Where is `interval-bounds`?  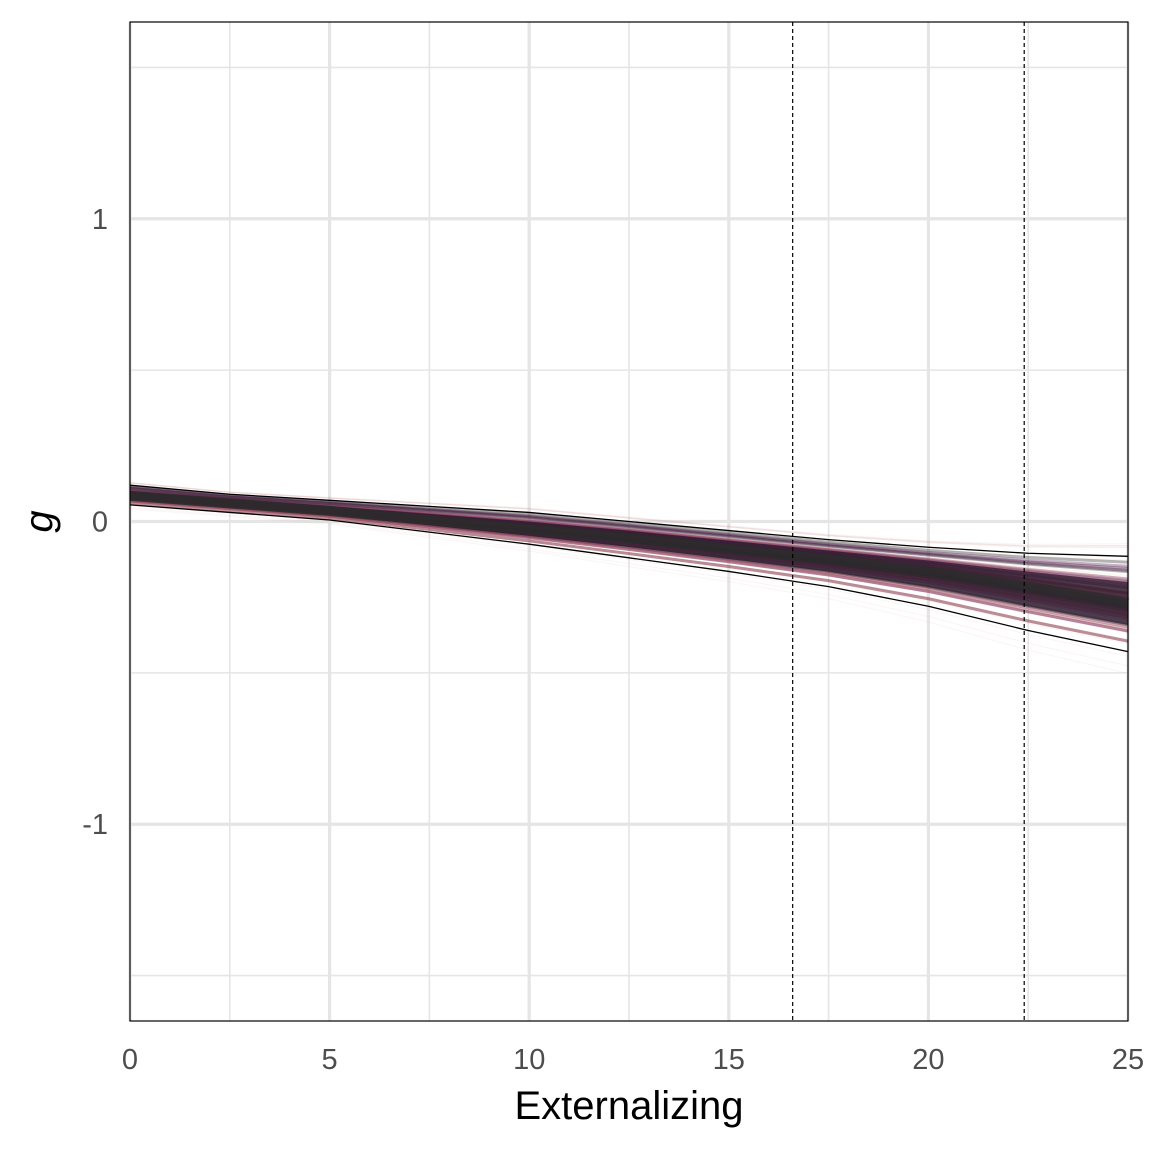 interval-bounds is located at coordinates (629, 568).